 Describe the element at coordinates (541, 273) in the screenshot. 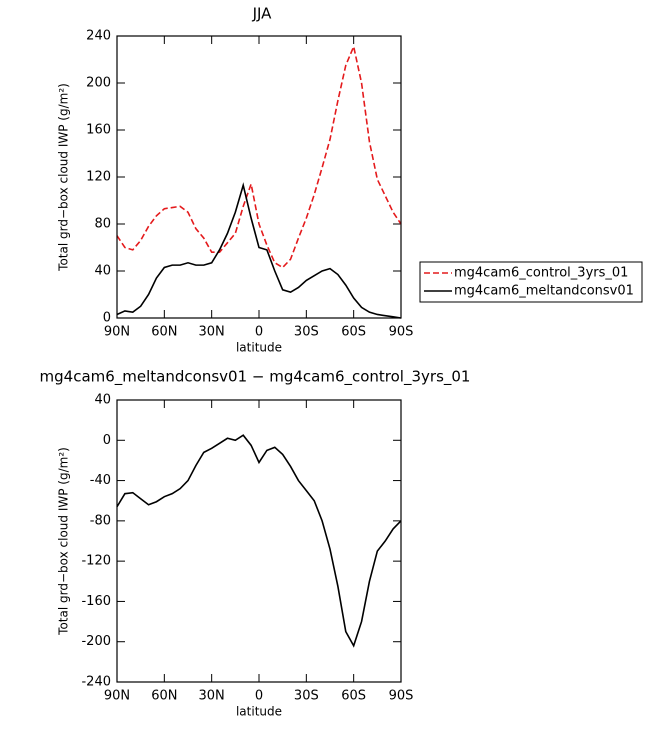

I see `legend-label: mg4cam6_control_3yrs_01` at that location.